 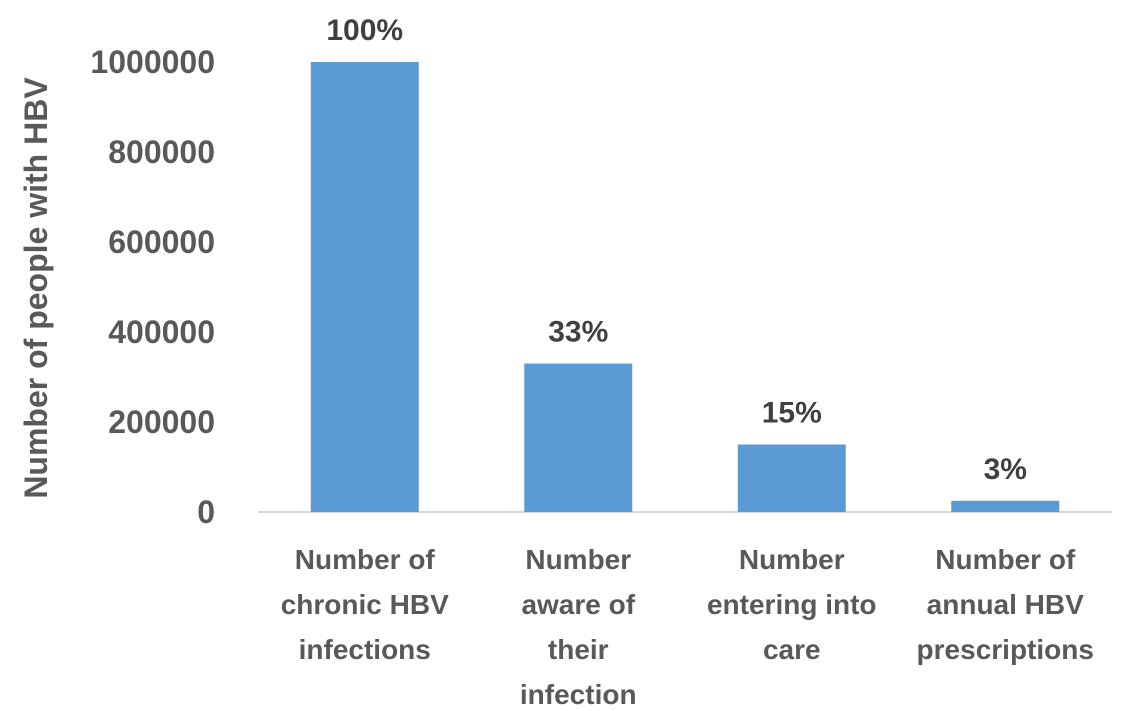 I want to click on y-axis-label: Number of people with HBV, so click(x=36, y=288).